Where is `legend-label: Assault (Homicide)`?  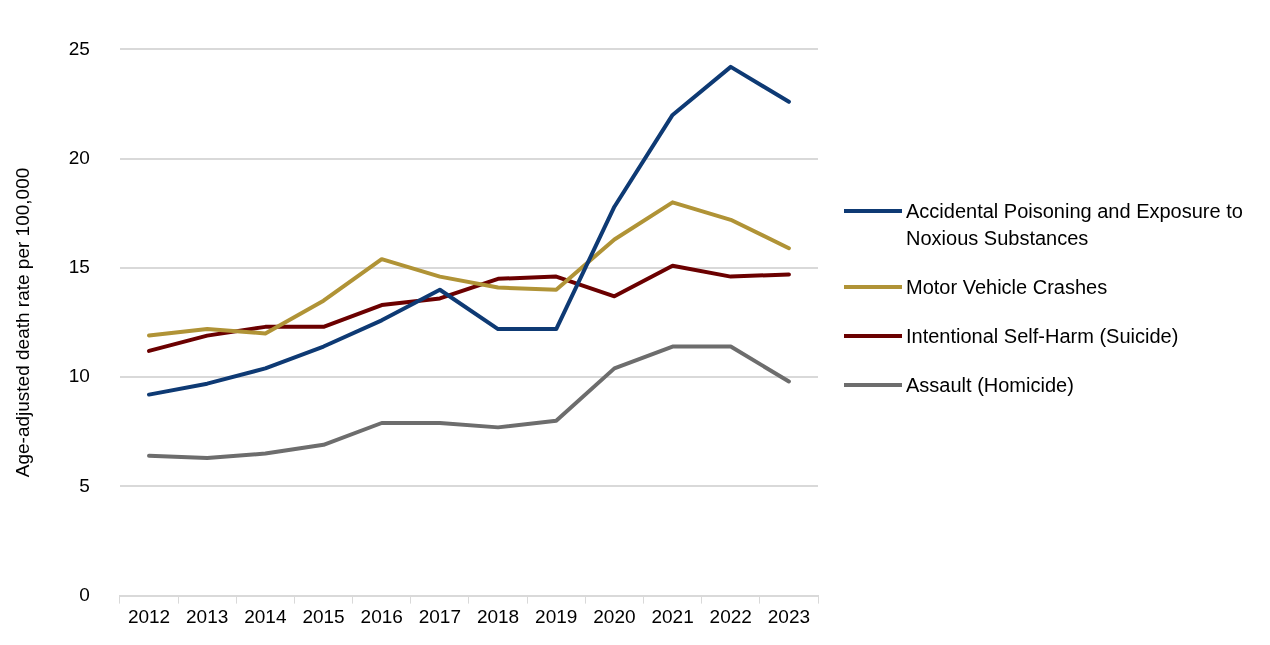
legend-label: Assault (Homicide) is located at coordinates (990, 385).